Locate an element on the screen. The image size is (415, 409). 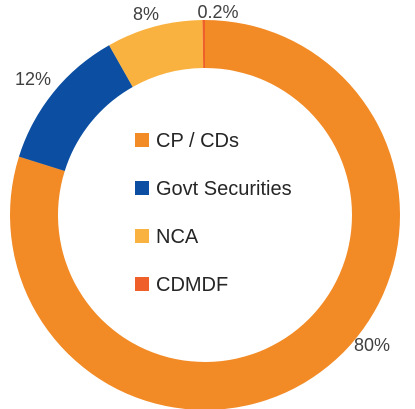
data-label-cdmdf: 0.2% is located at coordinates (217, 12).